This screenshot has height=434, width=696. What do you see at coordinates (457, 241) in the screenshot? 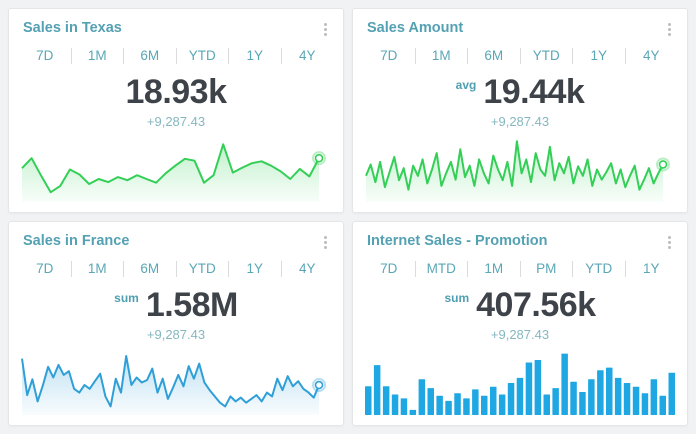
I see `card-title: Internet Sales - Promotion` at bounding box center [457, 241].